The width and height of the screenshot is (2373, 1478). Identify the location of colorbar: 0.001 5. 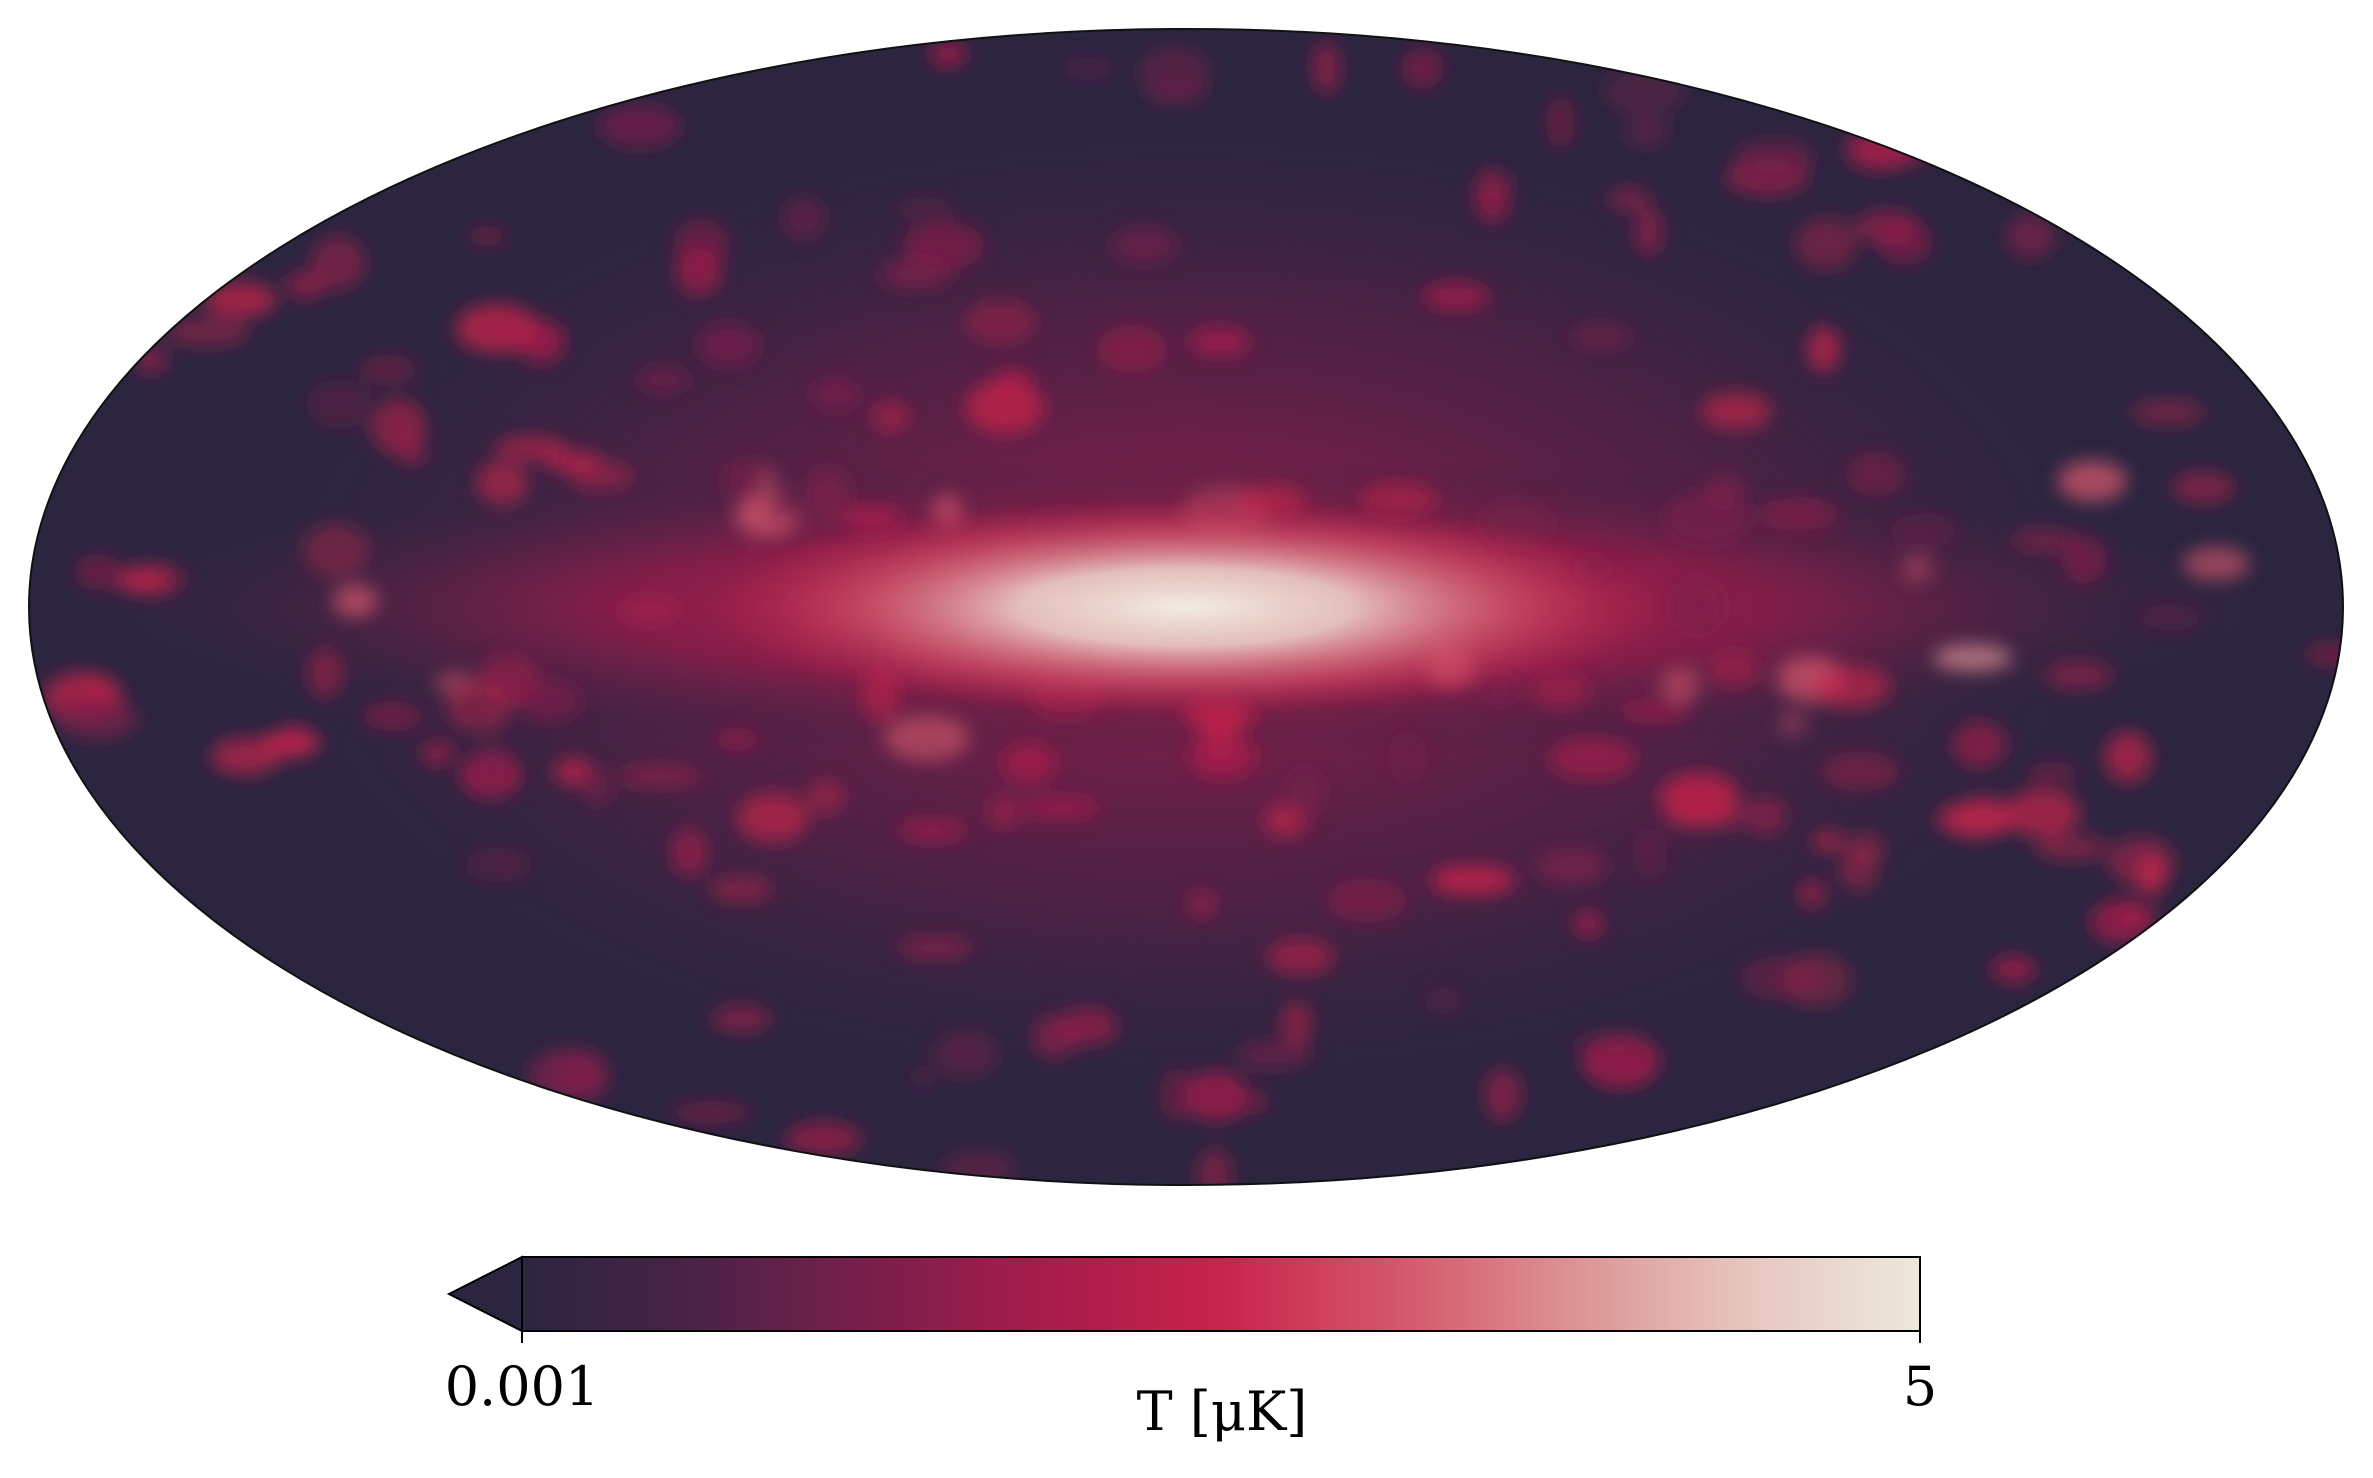
(1191, 1336).